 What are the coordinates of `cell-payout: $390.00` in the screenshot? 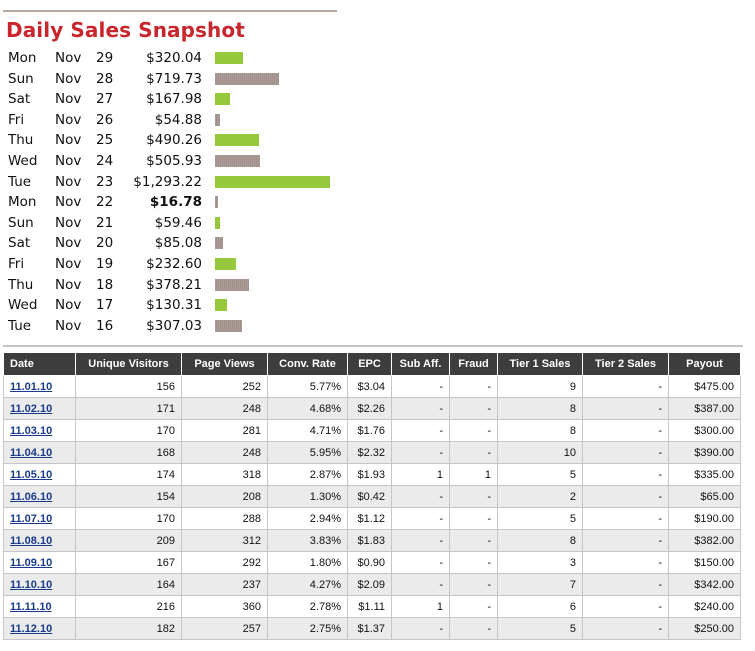 It's located at (704, 452).